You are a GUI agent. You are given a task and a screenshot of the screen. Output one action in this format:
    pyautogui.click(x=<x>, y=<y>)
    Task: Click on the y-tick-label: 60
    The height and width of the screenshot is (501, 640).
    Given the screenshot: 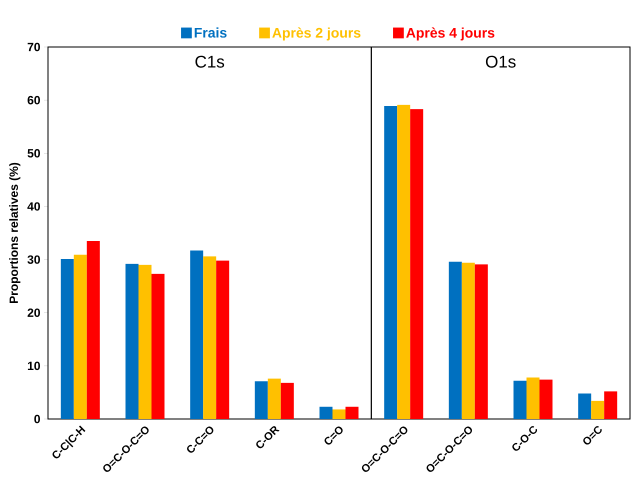 What is the action you would take?
    pyautogui.click(x=34, y=100)
    